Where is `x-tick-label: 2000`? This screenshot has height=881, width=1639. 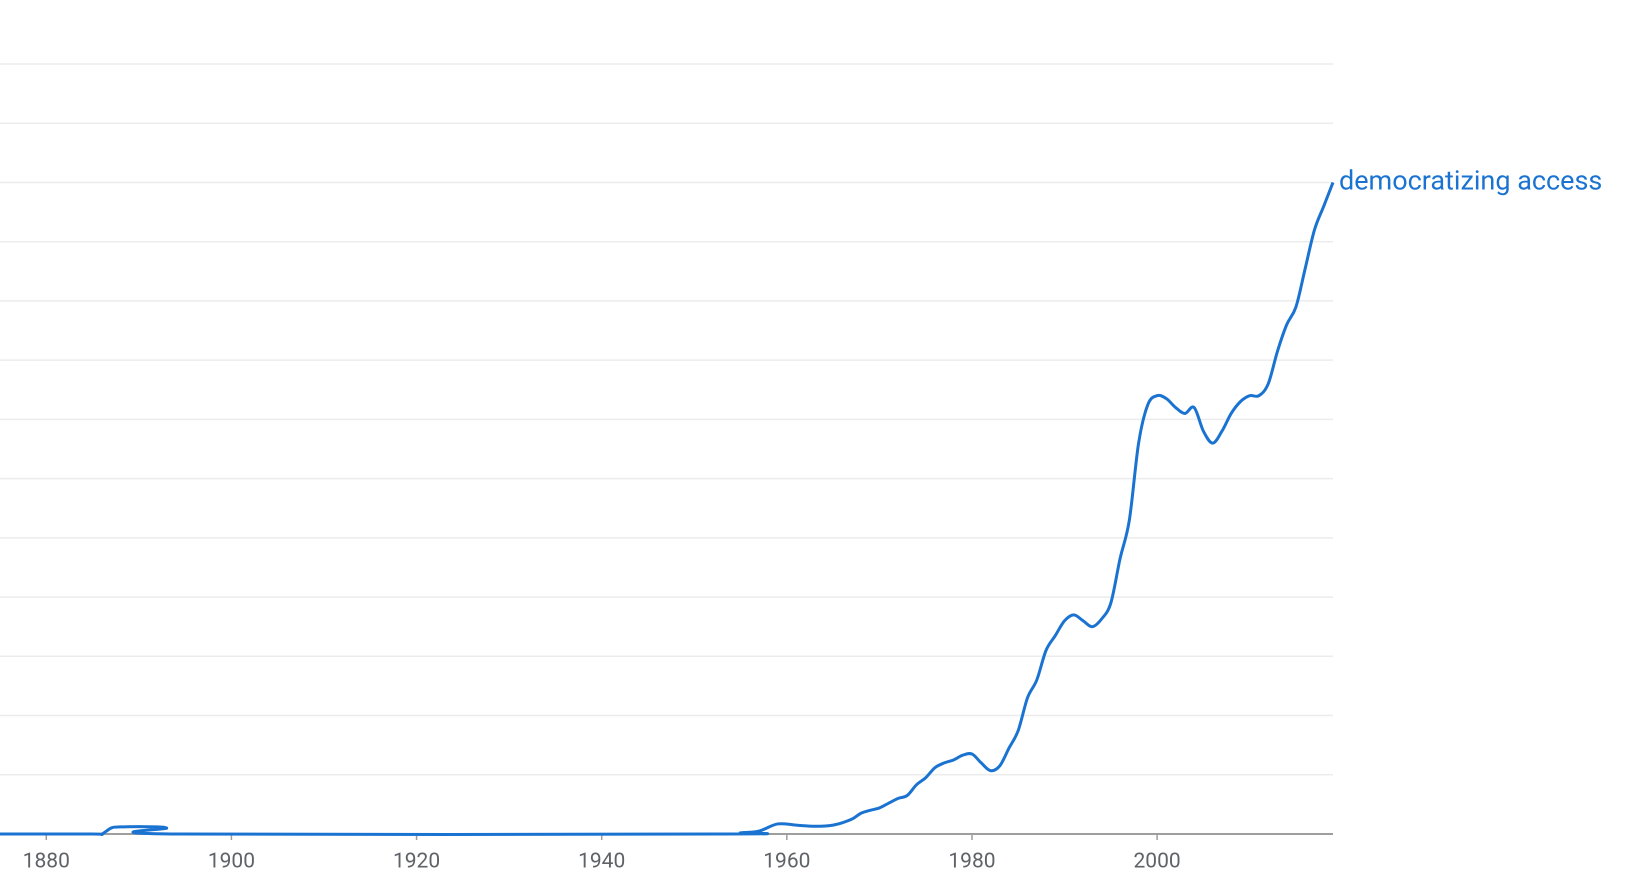
x-tick-label: 2000 is located at coordinates (1157, 862).